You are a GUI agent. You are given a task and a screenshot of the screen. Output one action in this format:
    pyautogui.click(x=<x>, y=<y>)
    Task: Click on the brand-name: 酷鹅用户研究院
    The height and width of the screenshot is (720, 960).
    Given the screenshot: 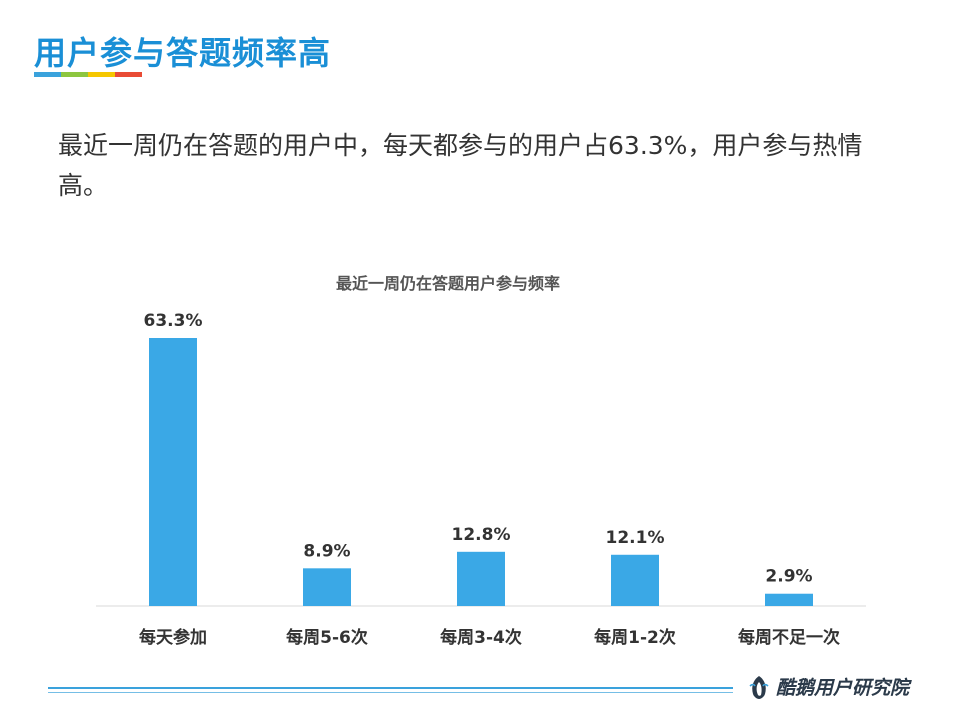 What is the action you would take?
    pyautogui.click(x=843, y=688)
    